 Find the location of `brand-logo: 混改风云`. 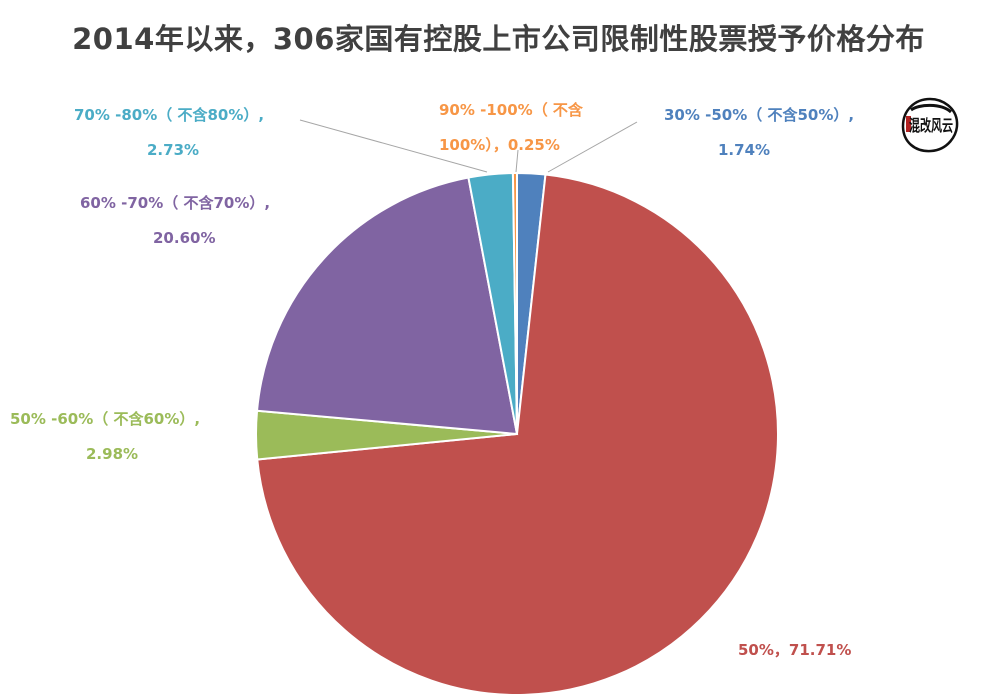

brand-logo: 混改风云 is located at coordinates (930, 125).